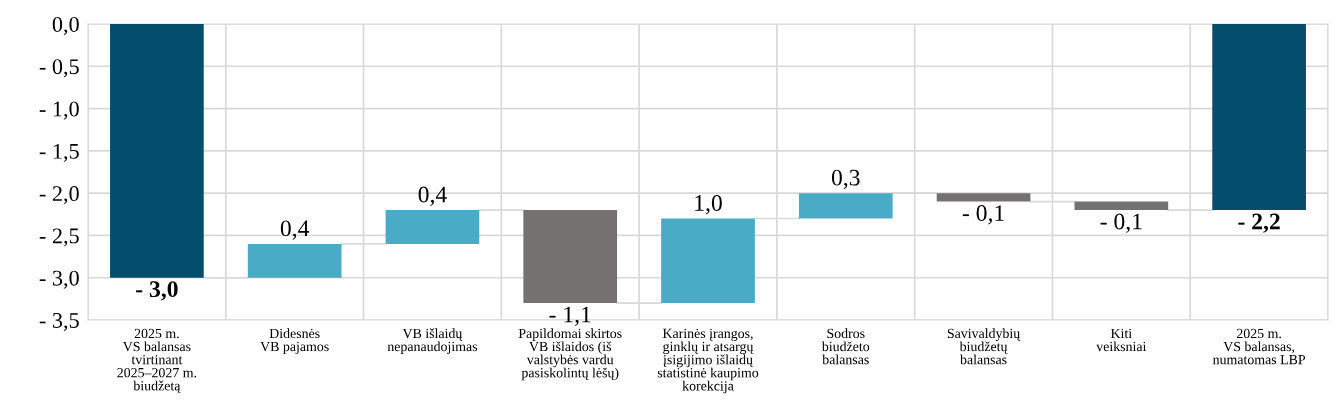  What do you see at coordinates (59, 68) in the screenshot?
I see `y-tick-label: - 0,5` at bounding box center [59, 68].